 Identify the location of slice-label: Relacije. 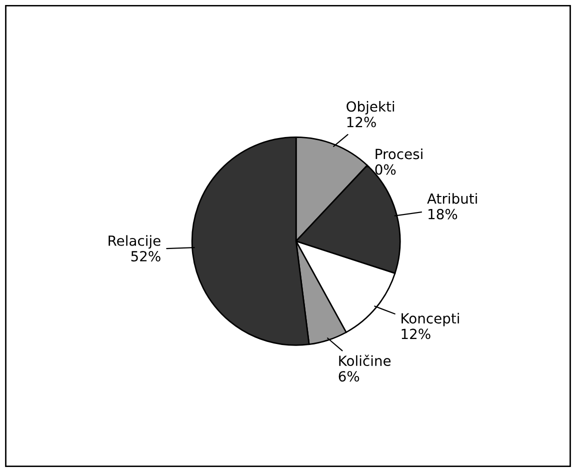
(134, 242).